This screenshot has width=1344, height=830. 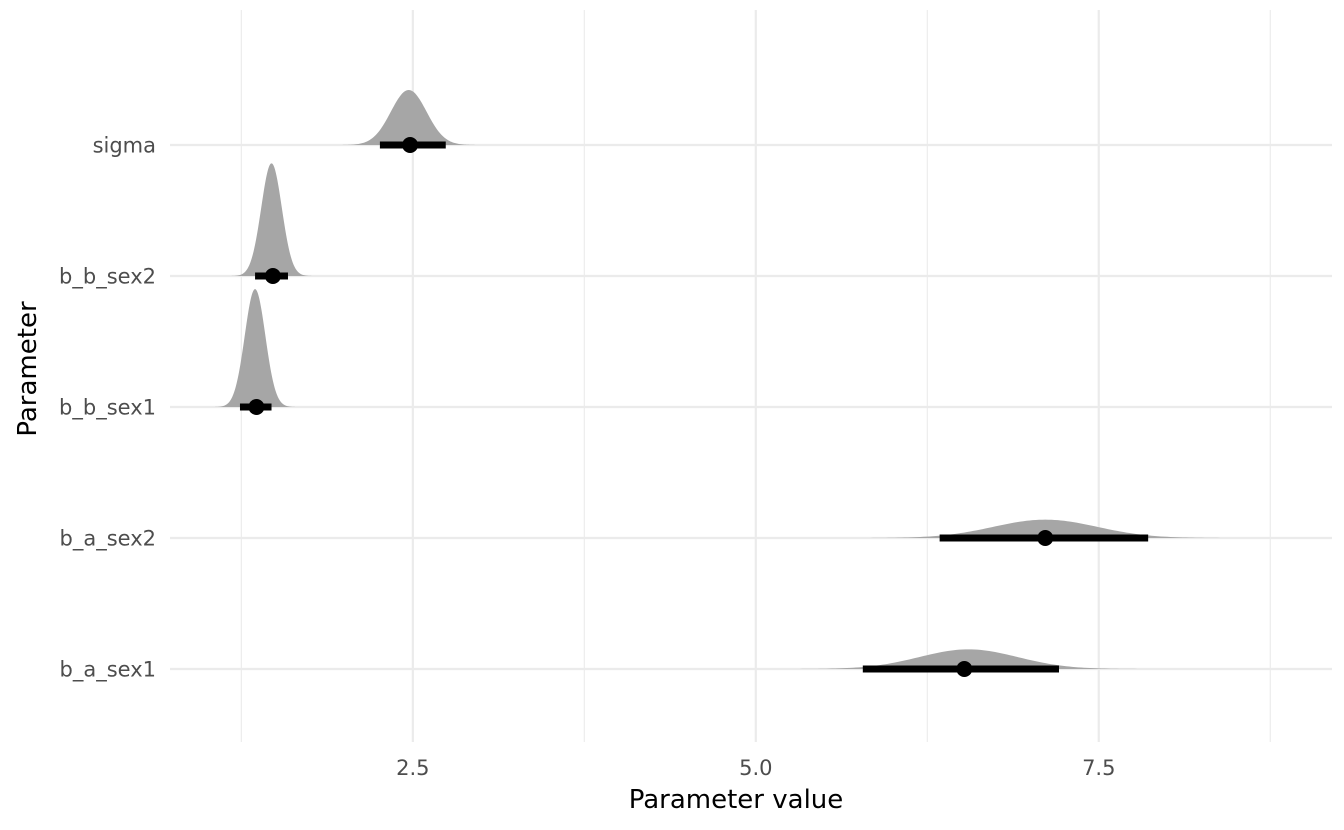 I want to click on x-tick-labels: 2.5 5.0 7.5, so click(x=755, y=768).